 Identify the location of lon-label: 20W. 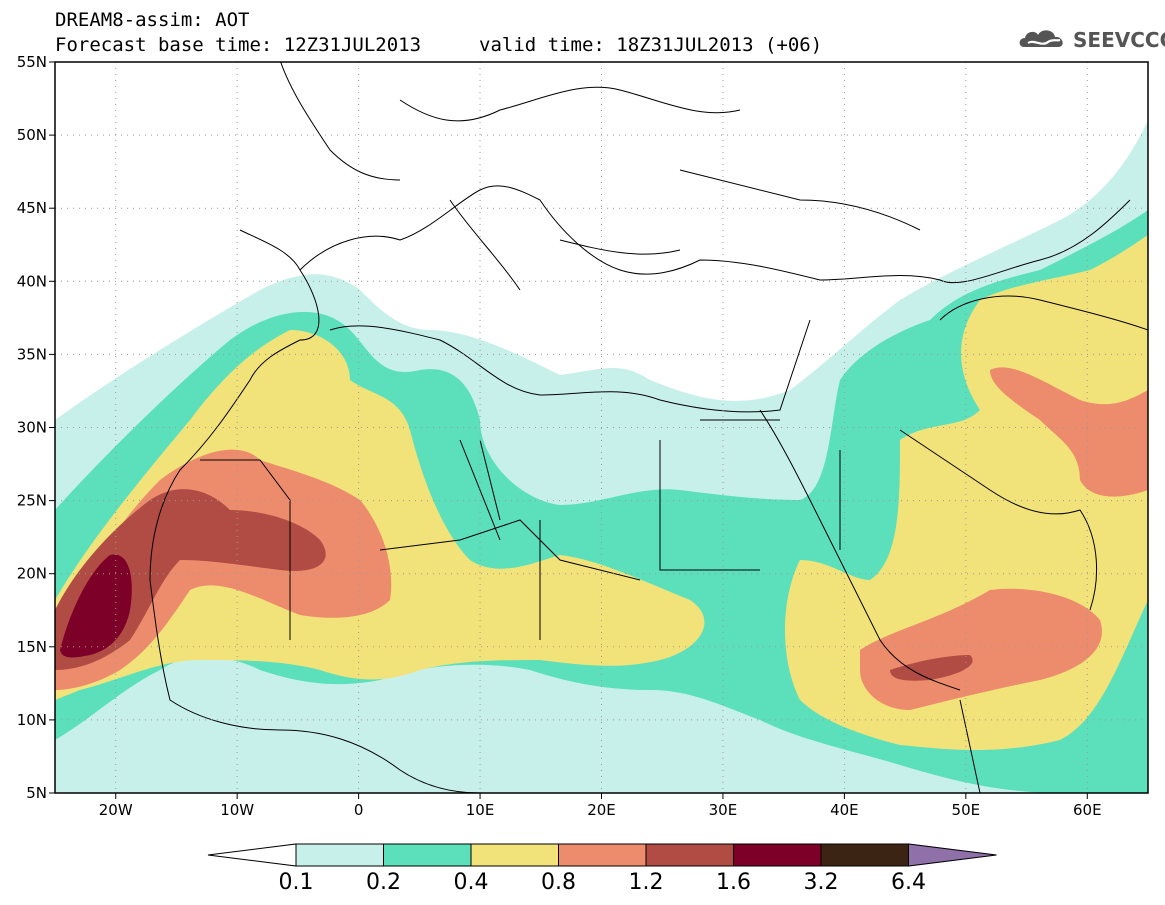
(116, 810).